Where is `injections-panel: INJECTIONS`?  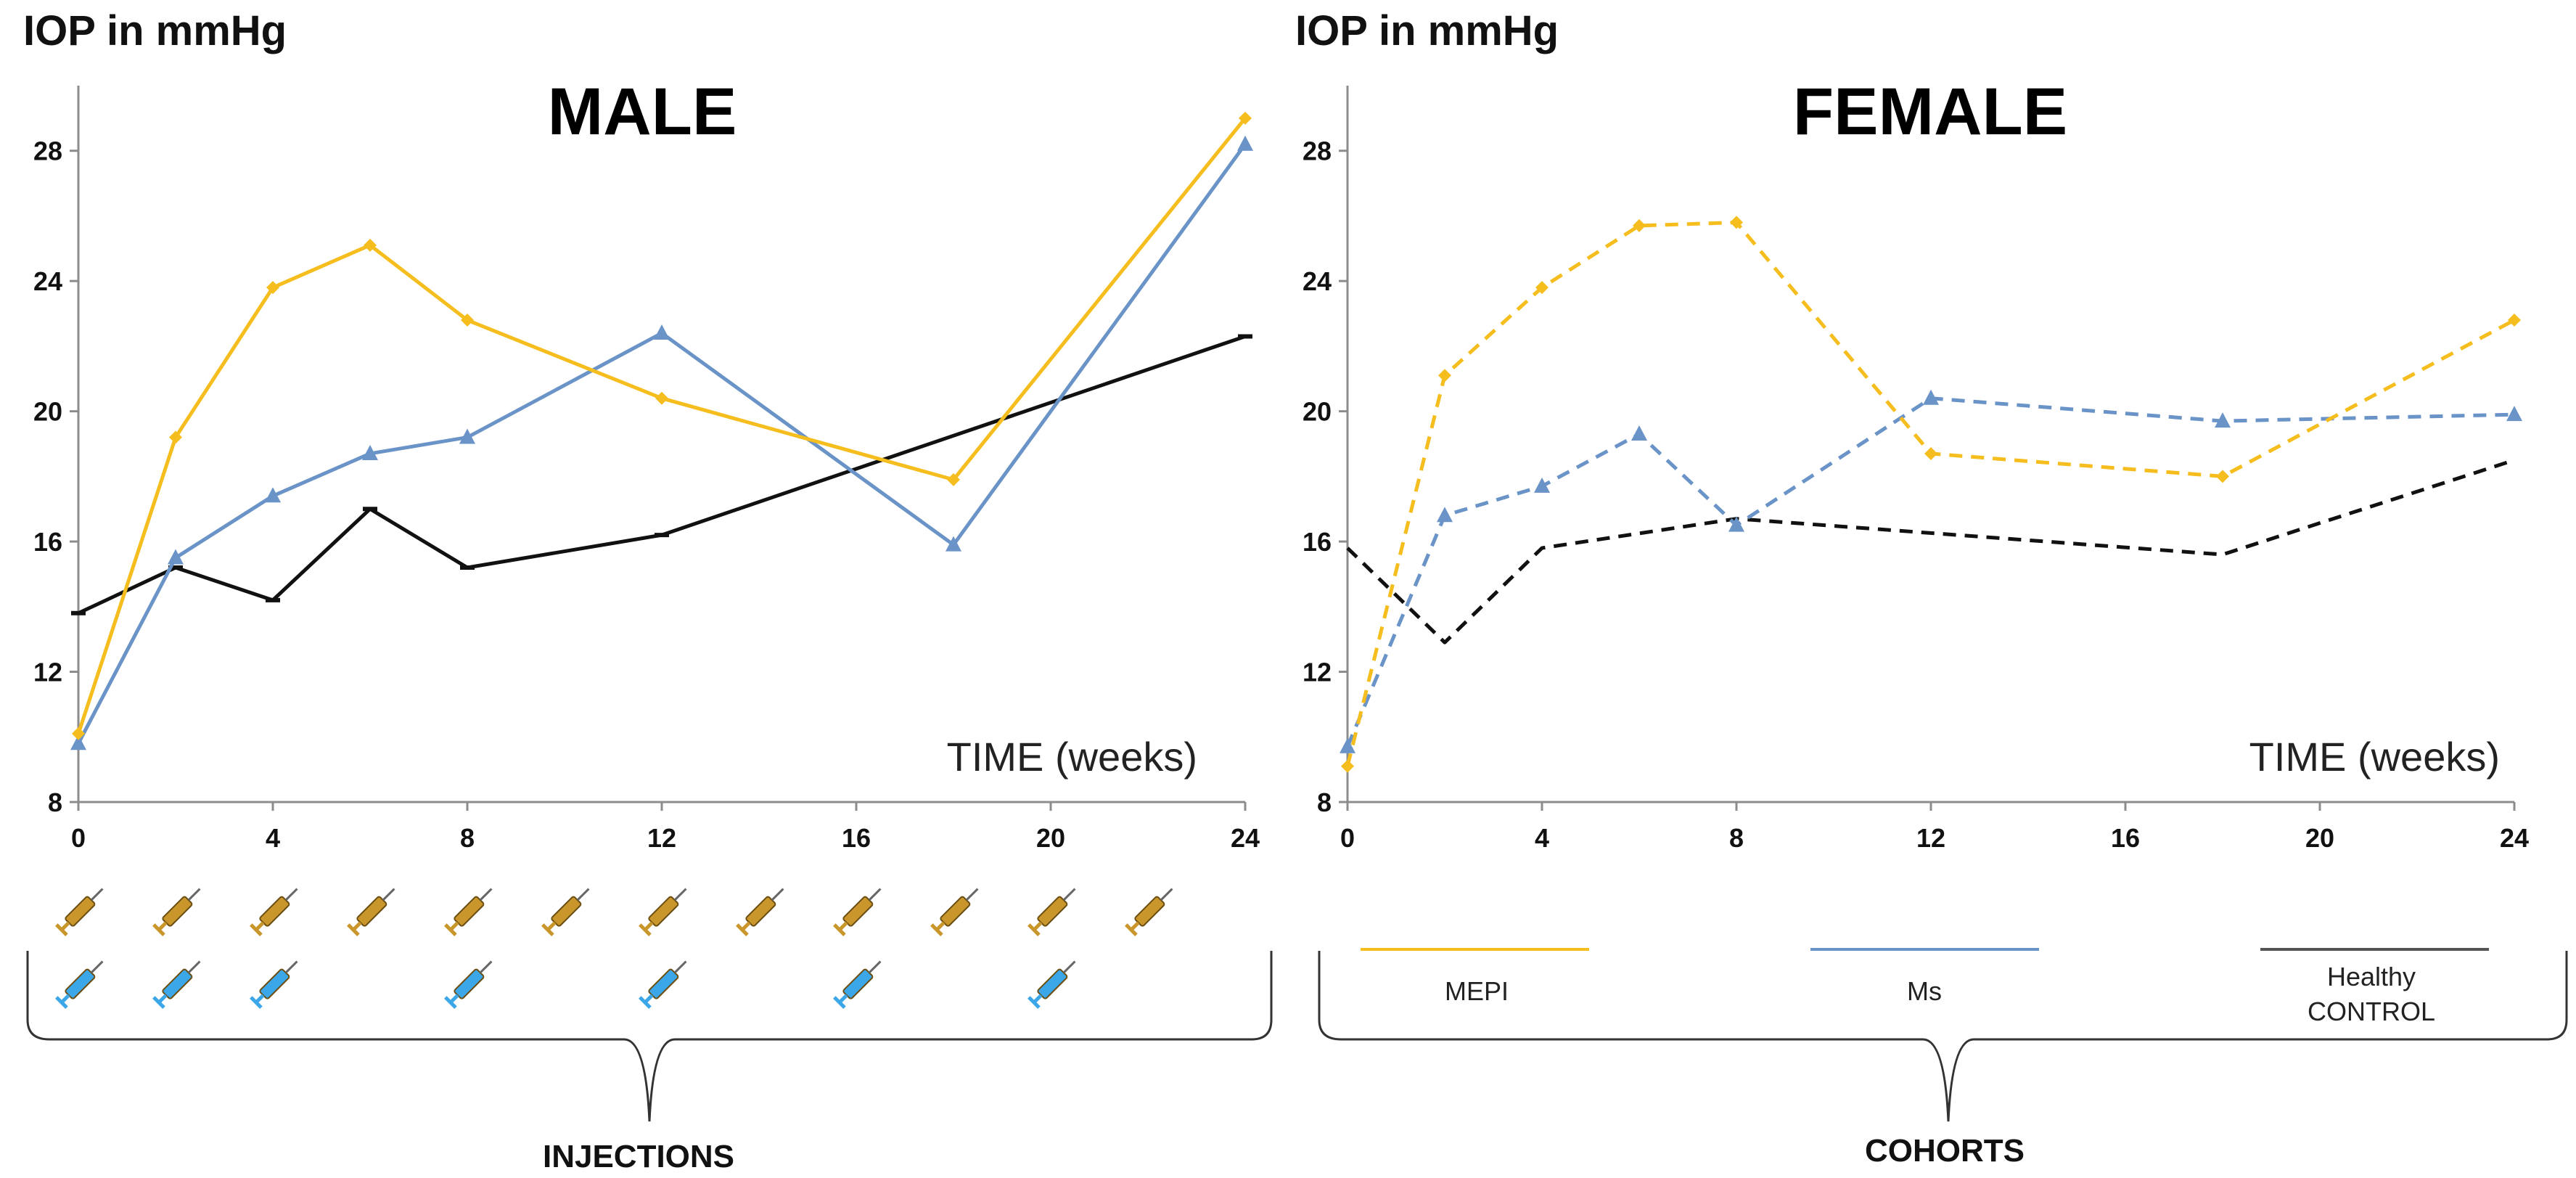
injections-panel: INJECTIONS is located at coordinates (649, 1031).